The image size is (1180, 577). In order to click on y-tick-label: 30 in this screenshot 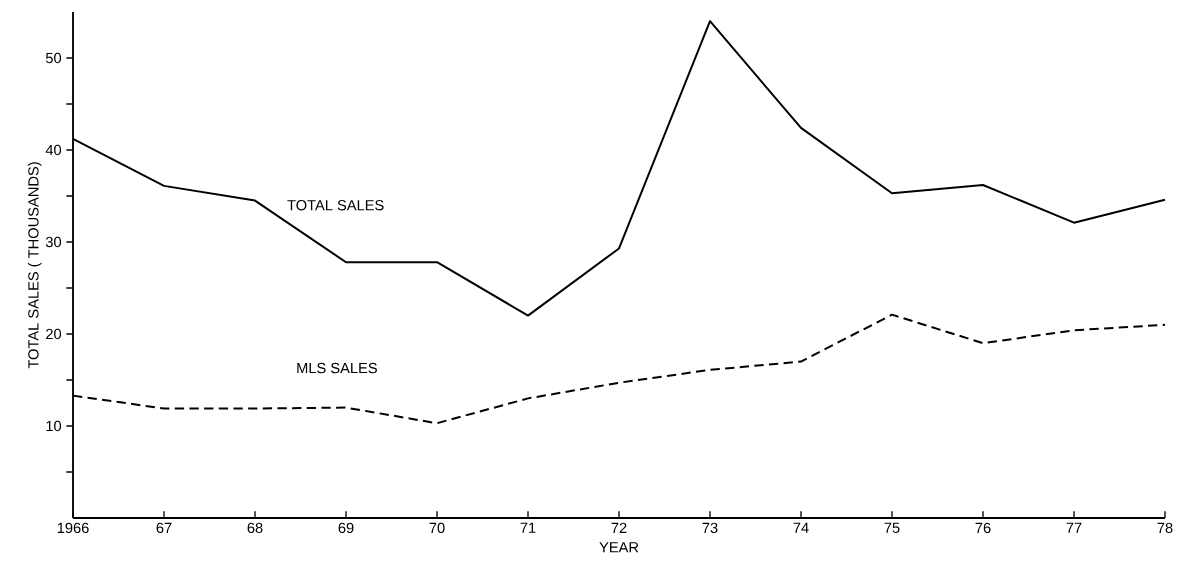, I will do `click(53, 242)`.